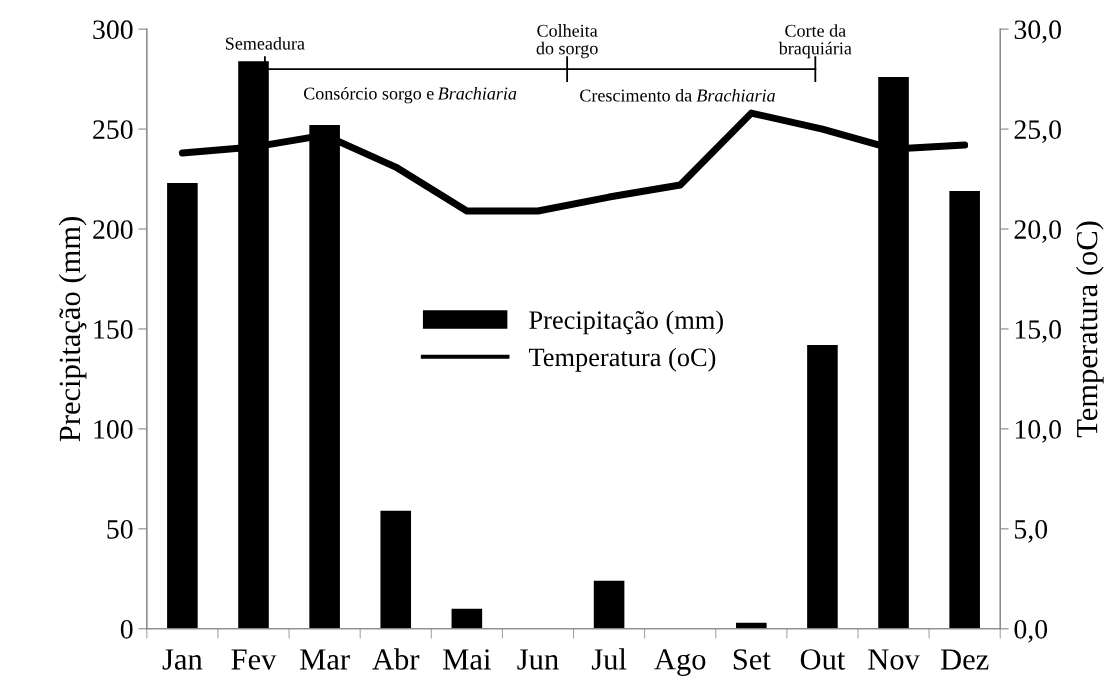 The width and height of the screenshot is (1104, 694). I want to click on y-axis-title: Precipitação (mm), so click(72, 329).